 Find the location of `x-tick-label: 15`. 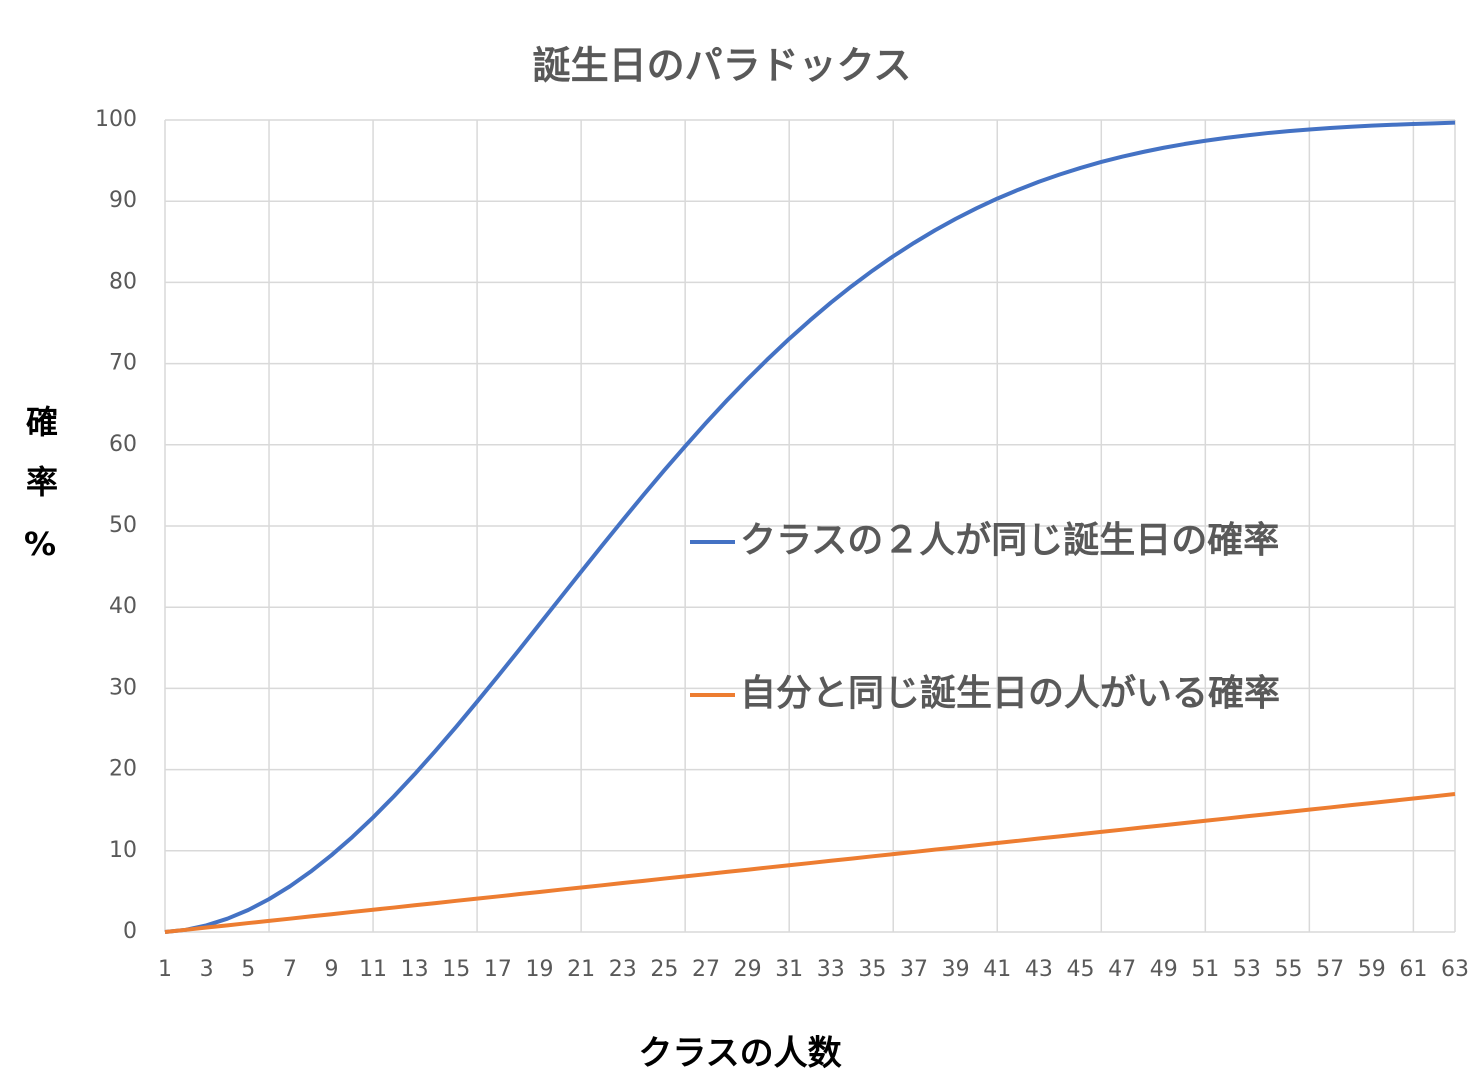

x-tick-label: 15 is located at coordinates (456, 969).